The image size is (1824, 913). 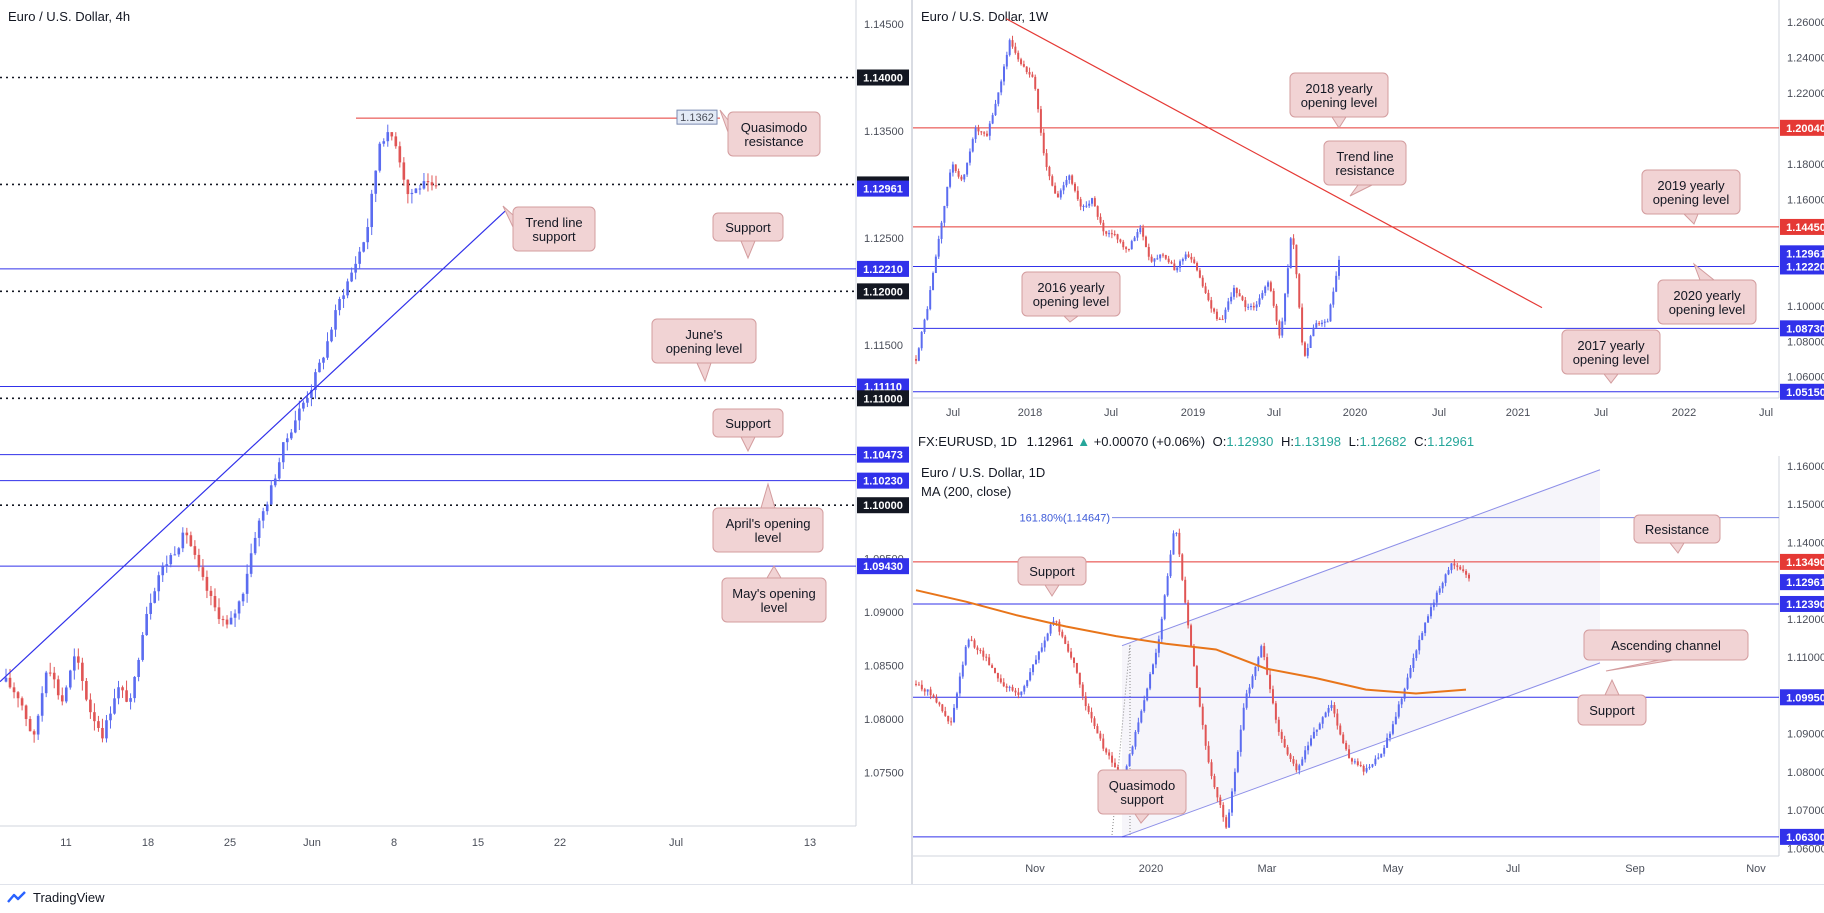 What do you see at coordinates (1666, 650) in the screenshot?
I see `callout-d1-channel: Ascending channel` at bounding box center [1666, 650].